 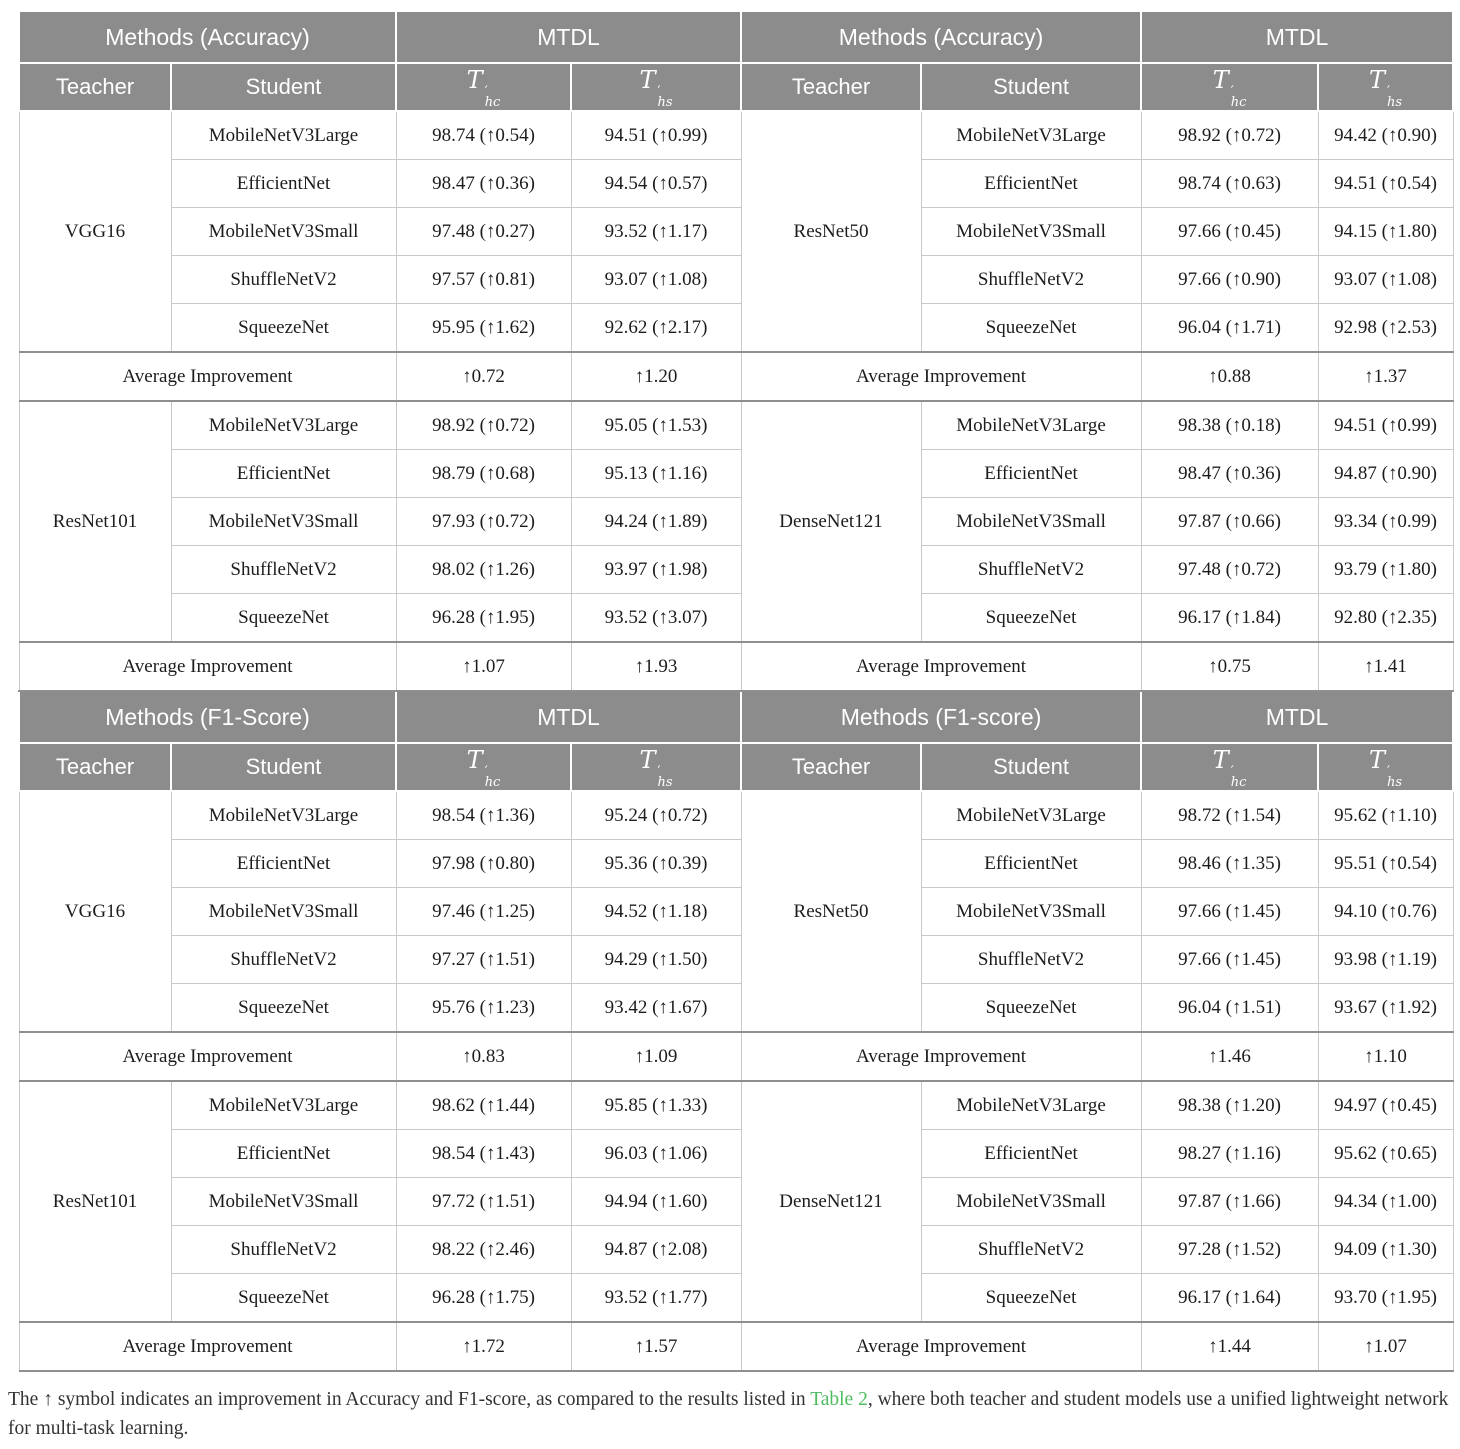 I want to click on col-header-t-hc-right-prime: ′, so click(x=1232, y=92).